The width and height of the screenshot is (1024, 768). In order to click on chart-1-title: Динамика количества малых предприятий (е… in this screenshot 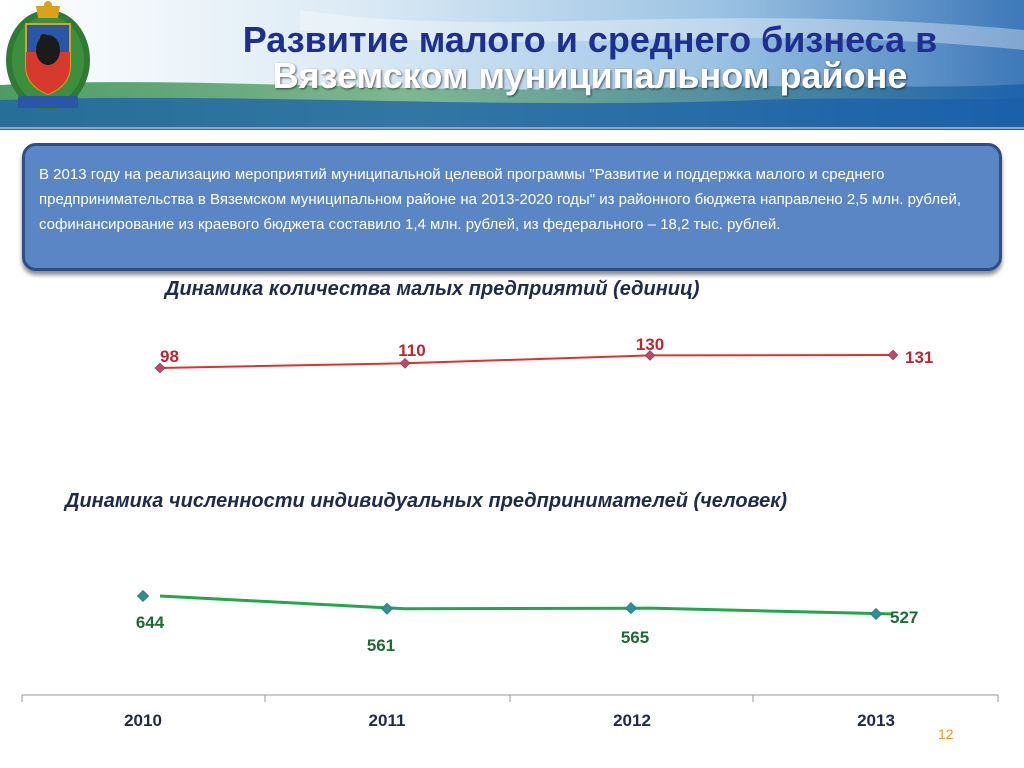, I will do `click(432, 289)`.